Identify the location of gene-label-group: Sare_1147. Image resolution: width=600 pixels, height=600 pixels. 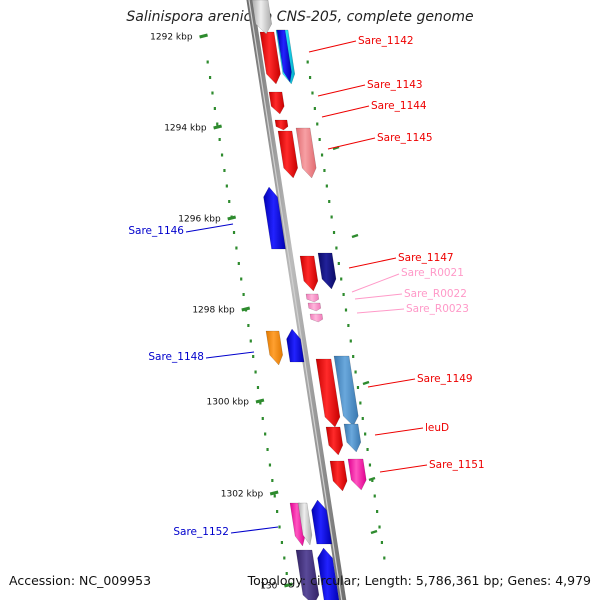
(401, 260).